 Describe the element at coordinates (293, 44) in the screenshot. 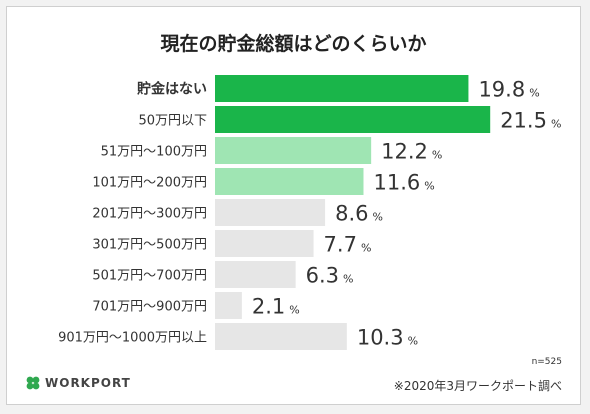

I see `chart-title: 現在の貯金総額はどのくらいか` at that location.